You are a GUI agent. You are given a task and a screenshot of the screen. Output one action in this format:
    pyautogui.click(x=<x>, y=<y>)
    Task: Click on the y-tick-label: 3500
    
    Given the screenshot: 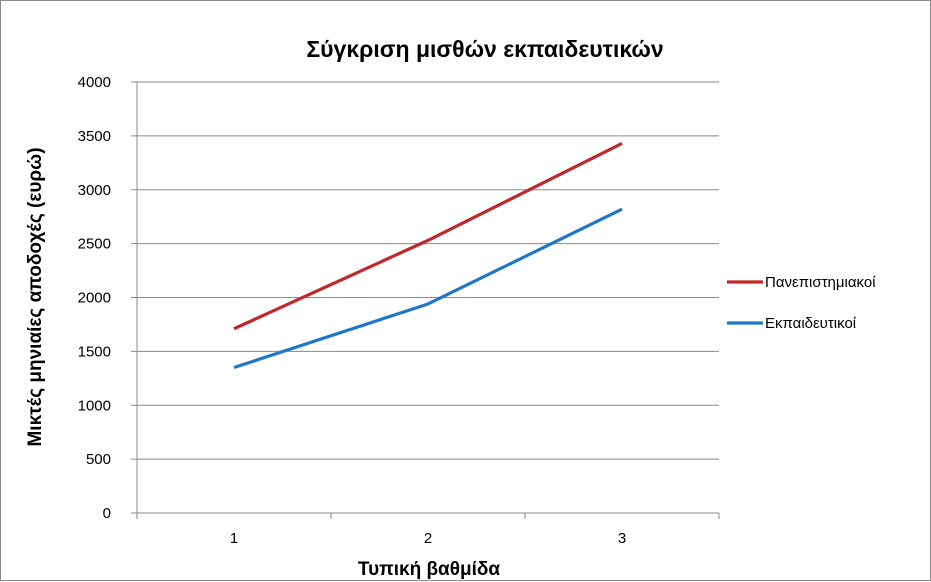 What is the action you would take?
    pyautogui.click(x=94, y=136)
    